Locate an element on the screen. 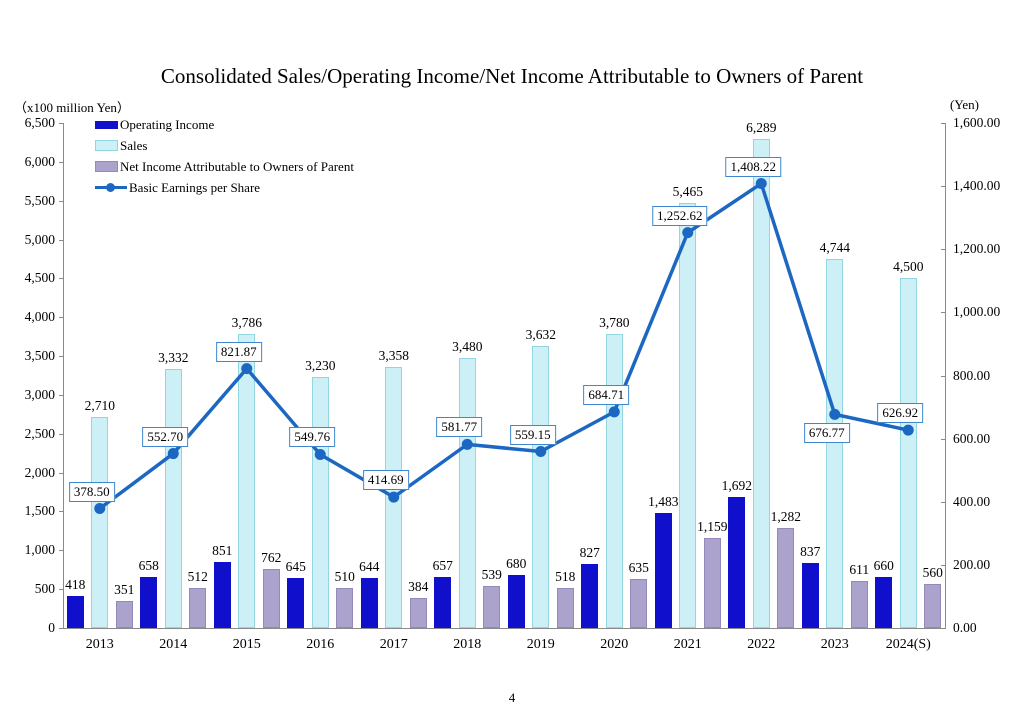 This screenshot has width=1024, height=724. operating-income-value-label: 418 is located at coordinates (75, 584).